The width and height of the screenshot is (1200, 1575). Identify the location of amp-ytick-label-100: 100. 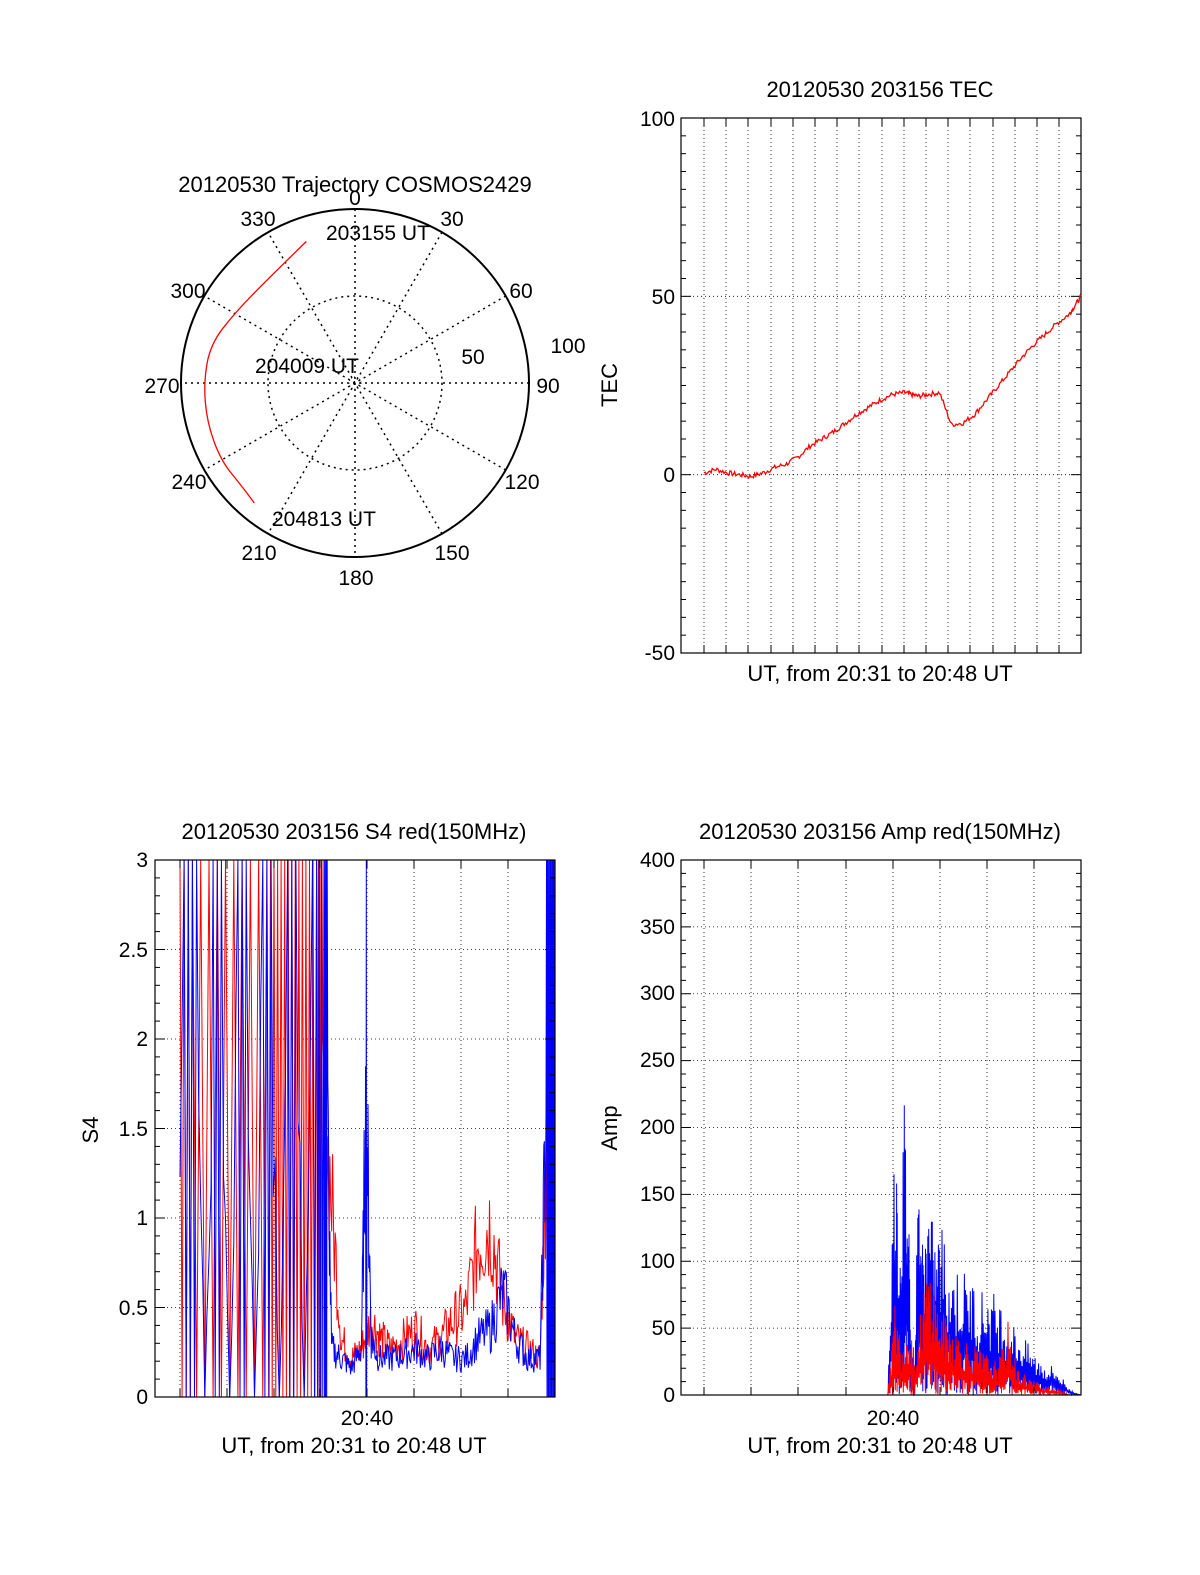
(657, 1261).